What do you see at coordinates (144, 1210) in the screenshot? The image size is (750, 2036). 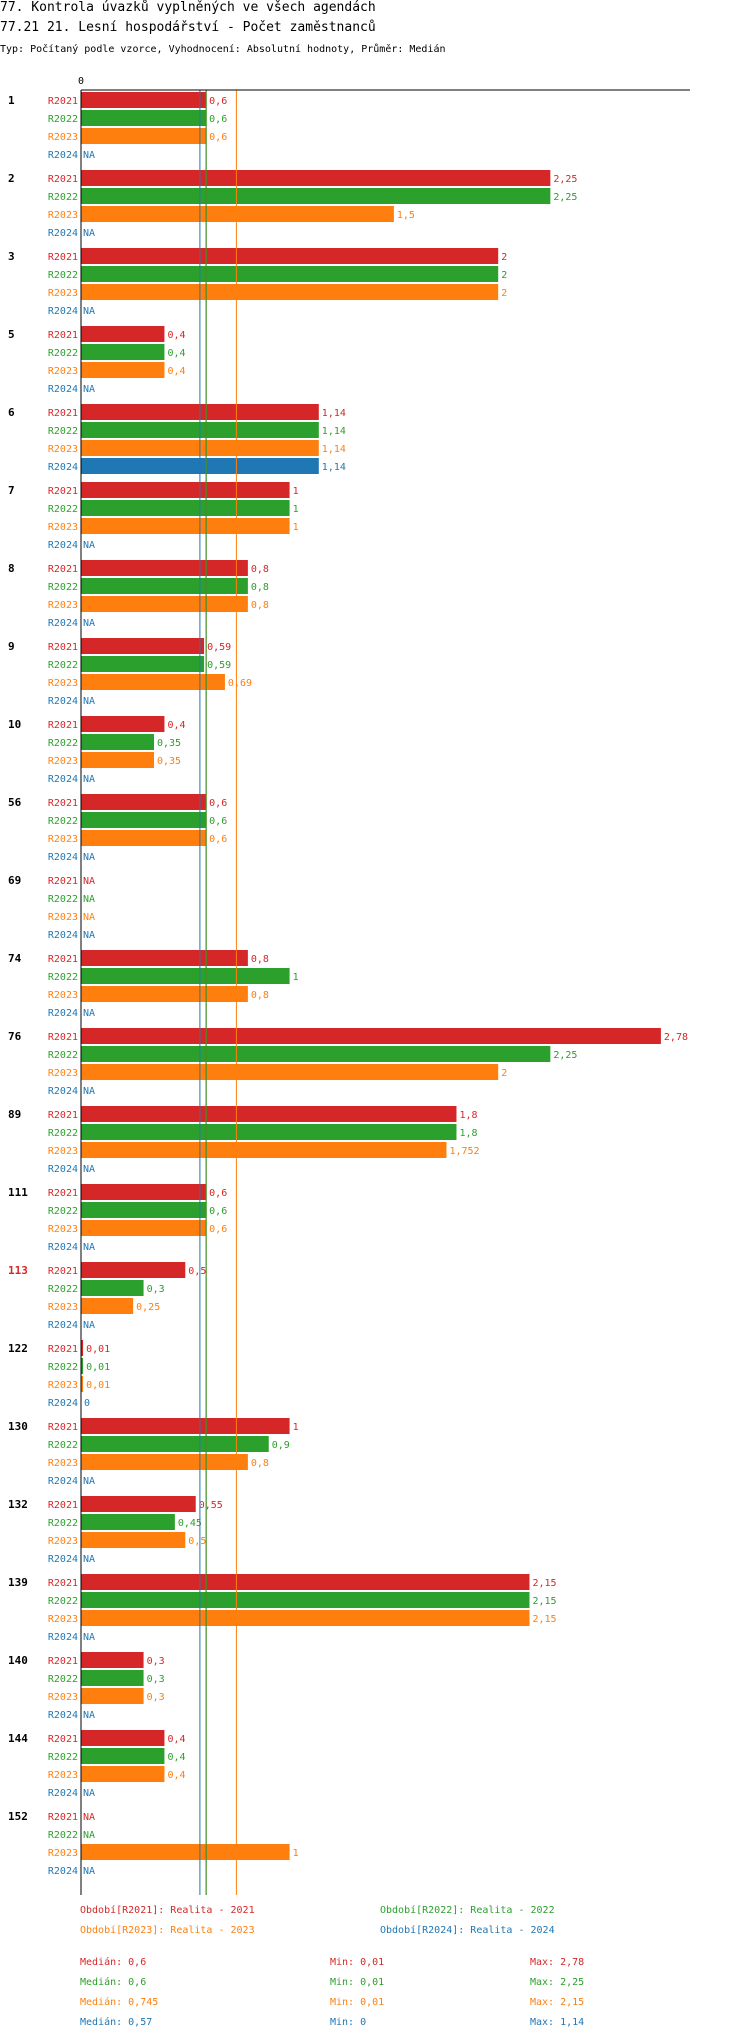 I see `bar-111-R2022` at bounding box center [144, 1210].